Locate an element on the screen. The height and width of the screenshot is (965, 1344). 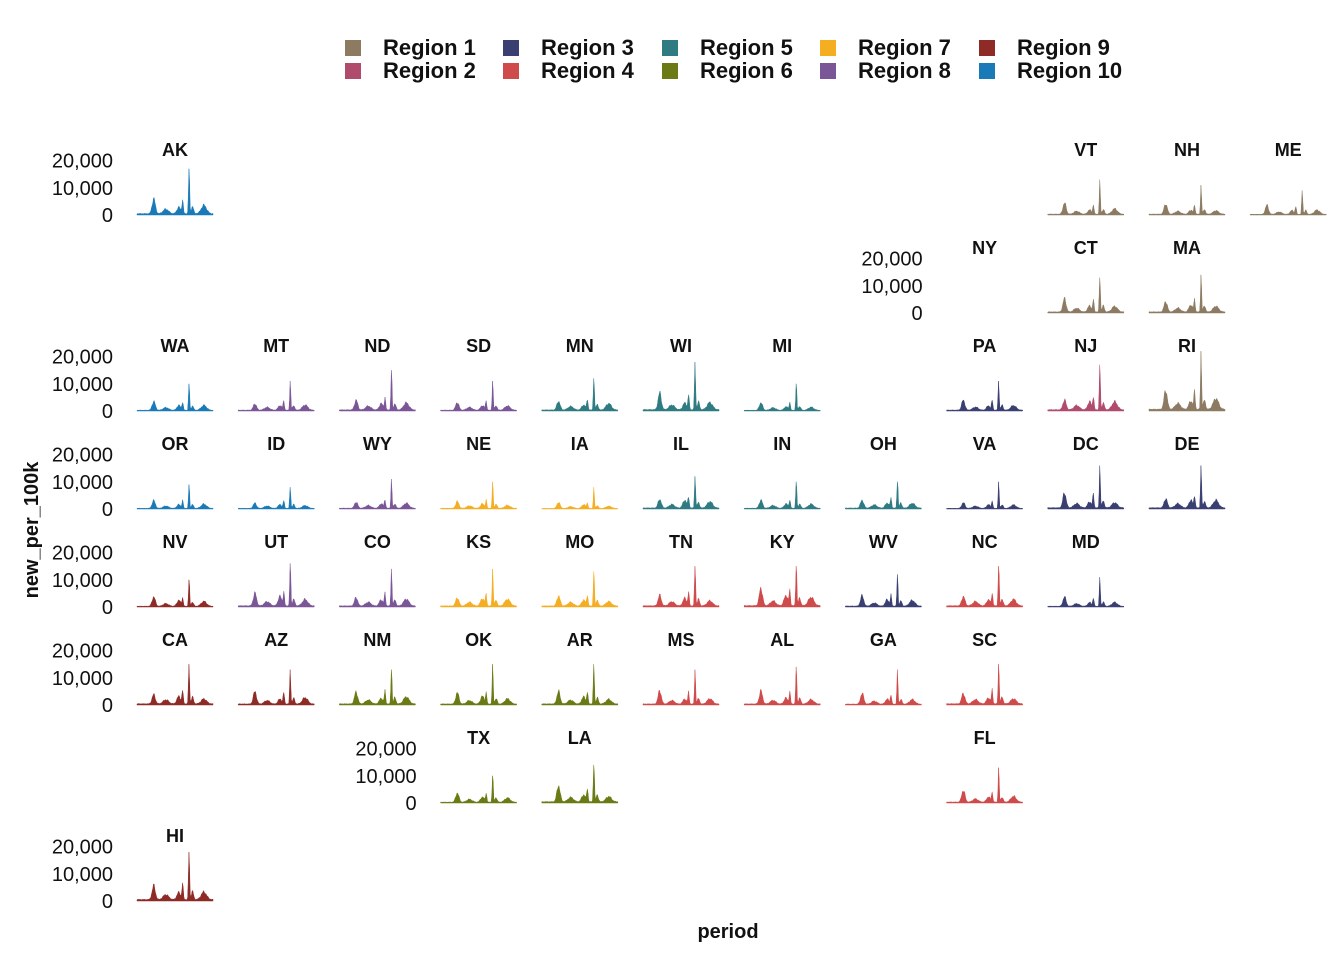
facet-panel: TX is located at coordinates (478, 766).